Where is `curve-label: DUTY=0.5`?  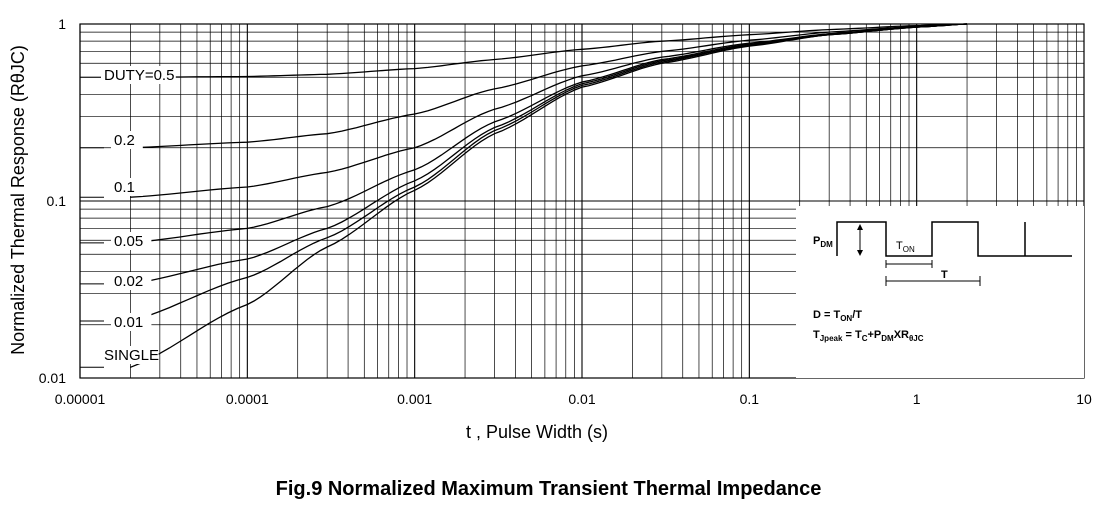 curve-label: DUTY=0.5 is located at coordinates (139, 75).